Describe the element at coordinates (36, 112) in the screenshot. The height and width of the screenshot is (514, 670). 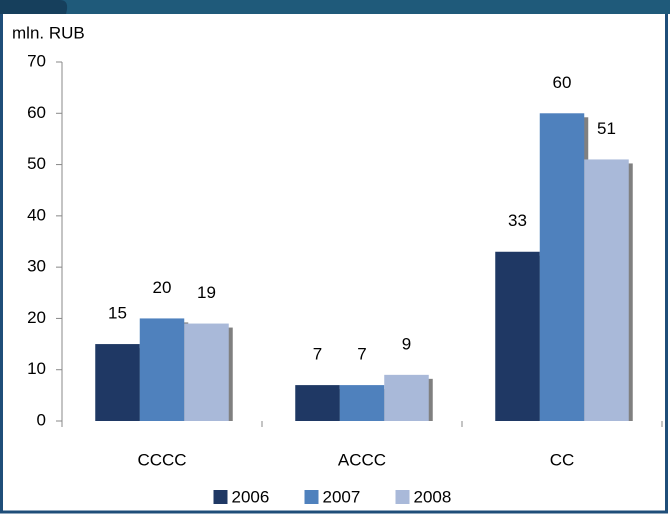
I see `y-tick-label: 60` at that location.